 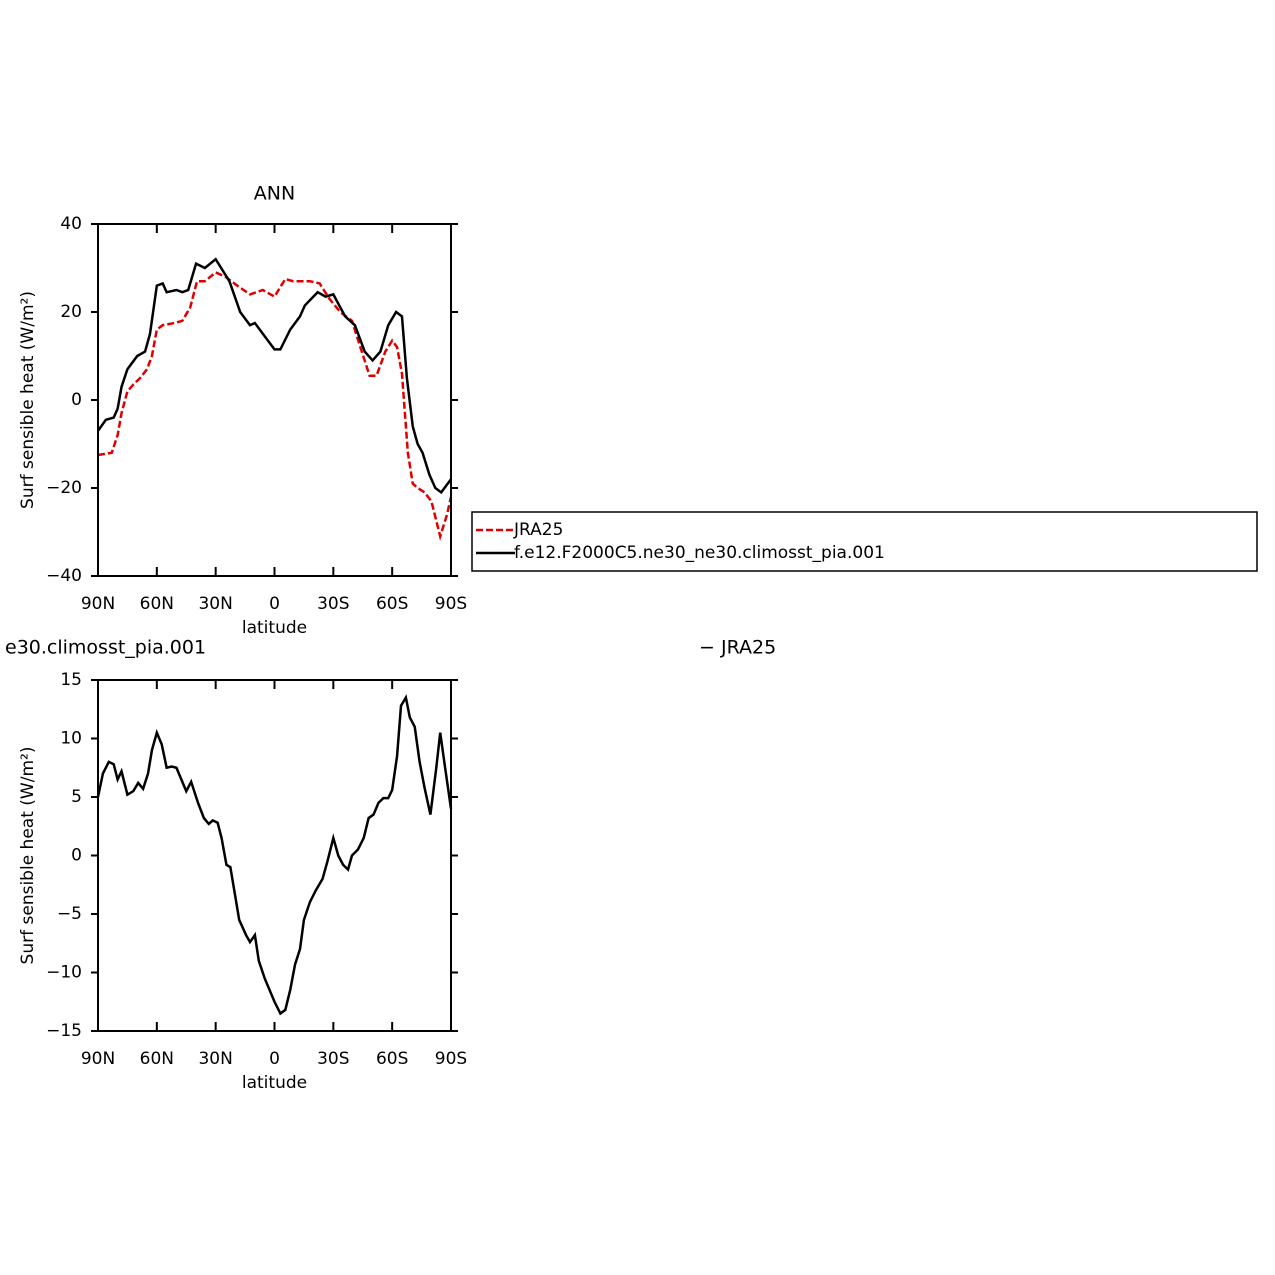 What do you see at coordinates (71, 312) in the screenshot?
I see `y-tick-label: 20` at bounding box center [71, 312].